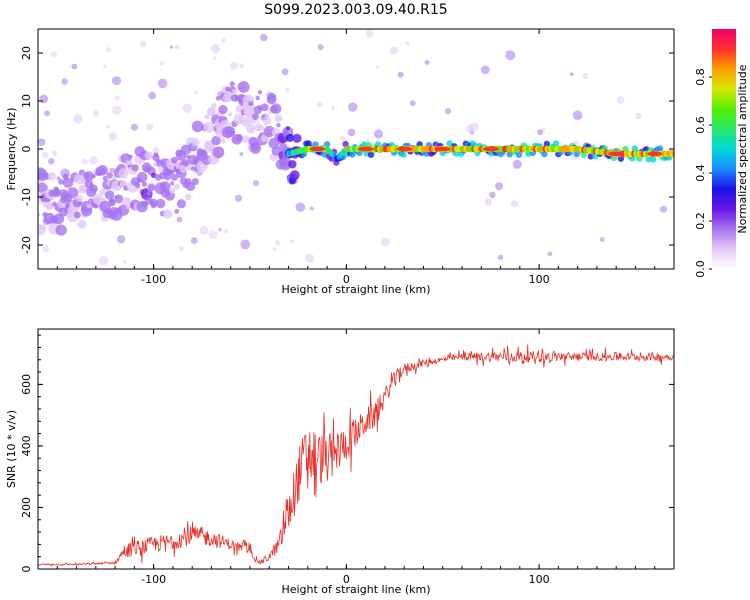  I want to click on y-tick-label: 200, so click(26, 507).